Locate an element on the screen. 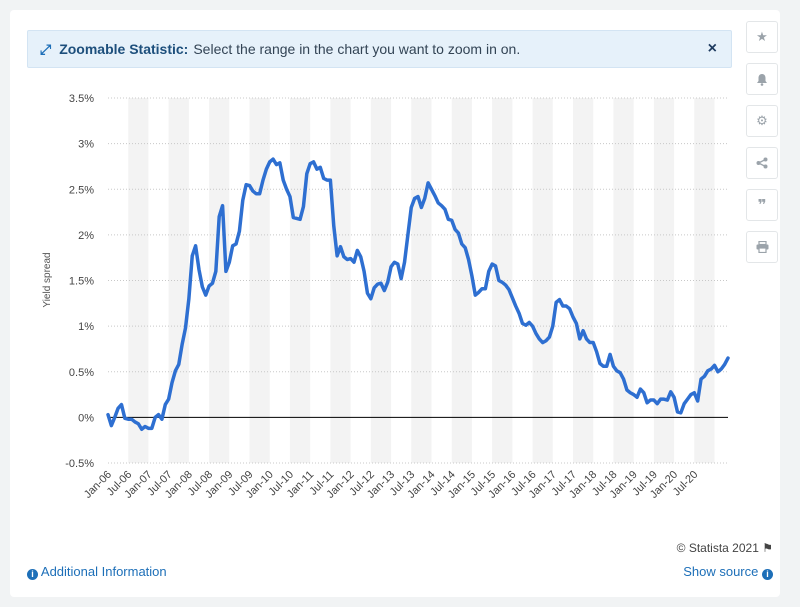  print-button is located at coordinates (762, 247).